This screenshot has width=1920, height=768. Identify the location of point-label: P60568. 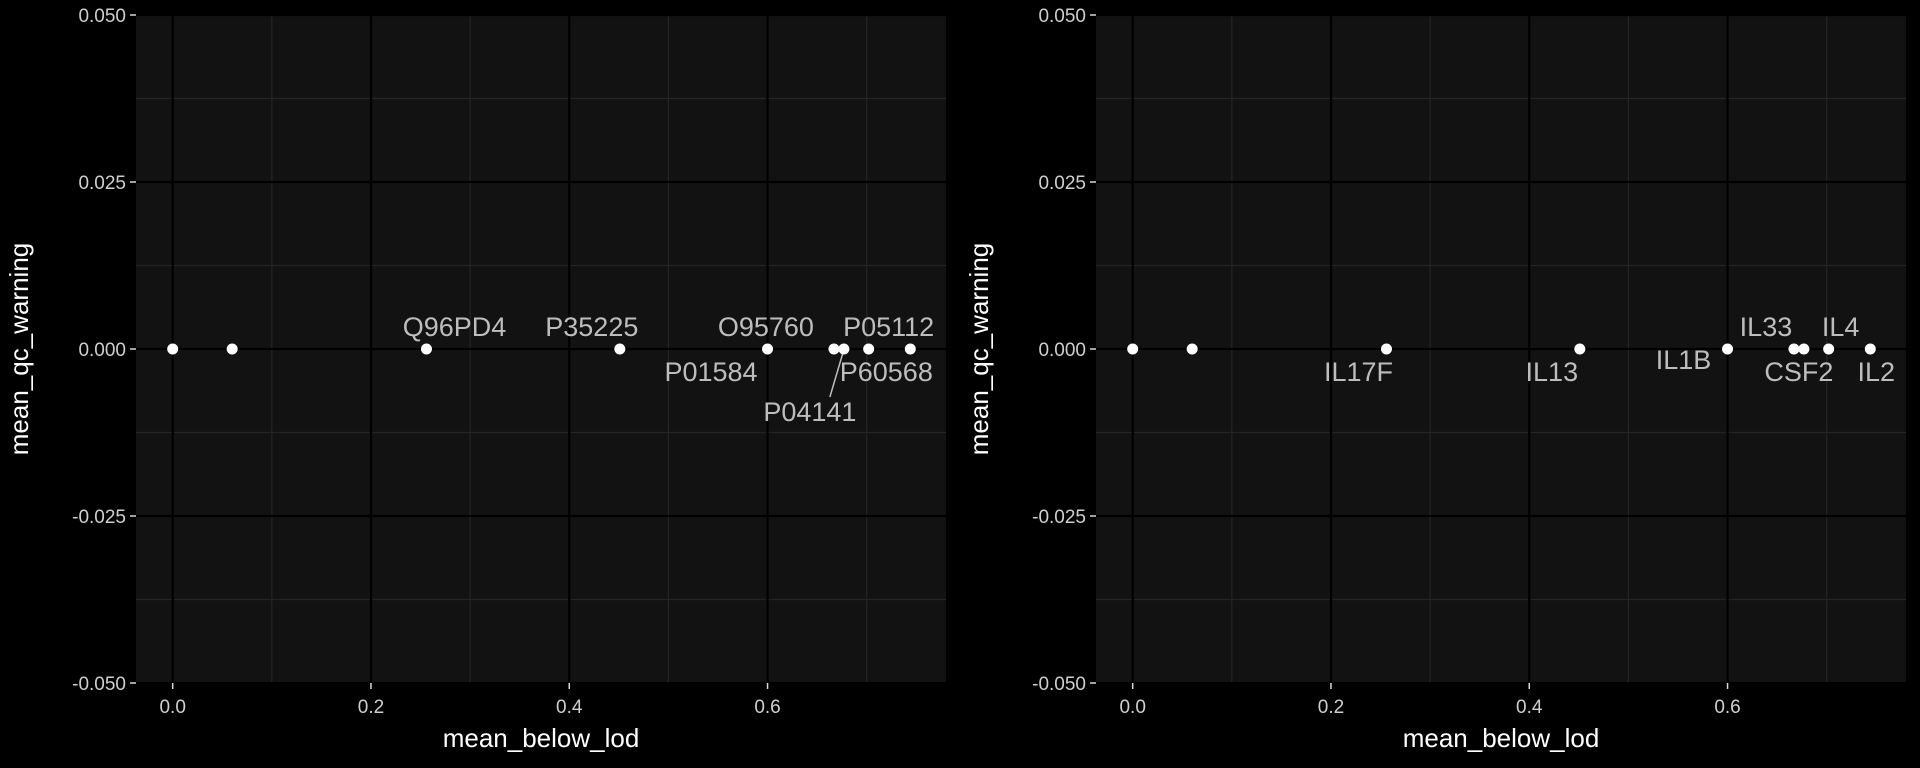
(886, 372).